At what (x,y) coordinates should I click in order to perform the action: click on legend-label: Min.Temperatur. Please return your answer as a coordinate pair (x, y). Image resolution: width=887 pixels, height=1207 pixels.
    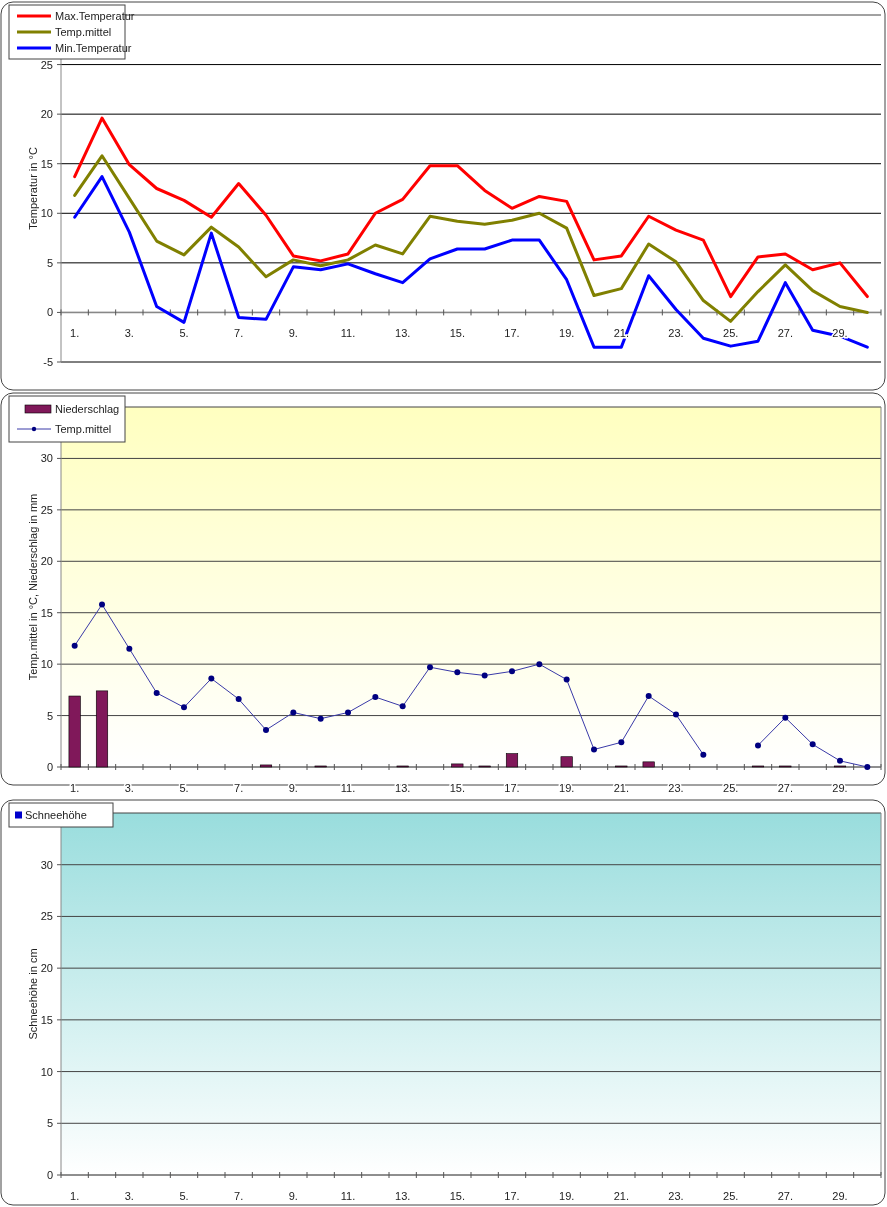
    Looking at the image, I should click on (93, 48).